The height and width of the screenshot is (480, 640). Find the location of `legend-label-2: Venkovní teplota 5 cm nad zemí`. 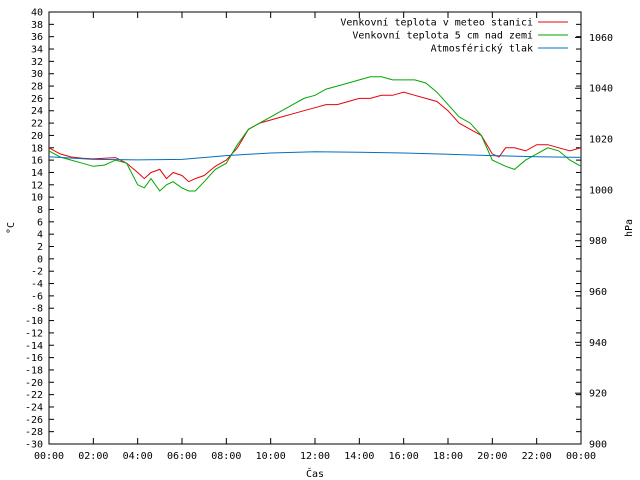

legend-label-2: Venkovní teplota 5 cm nad zemí is located at coordinates (442, 36).